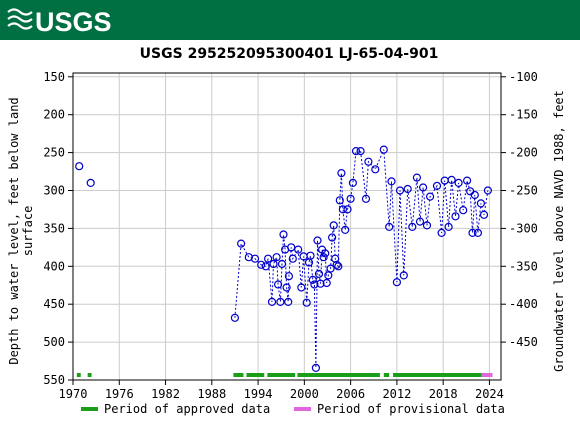  What do you see at coordinates (54, 153) in the screenshot?
I see `y-left-tick-label: 250` at bounding box center [54, 153].